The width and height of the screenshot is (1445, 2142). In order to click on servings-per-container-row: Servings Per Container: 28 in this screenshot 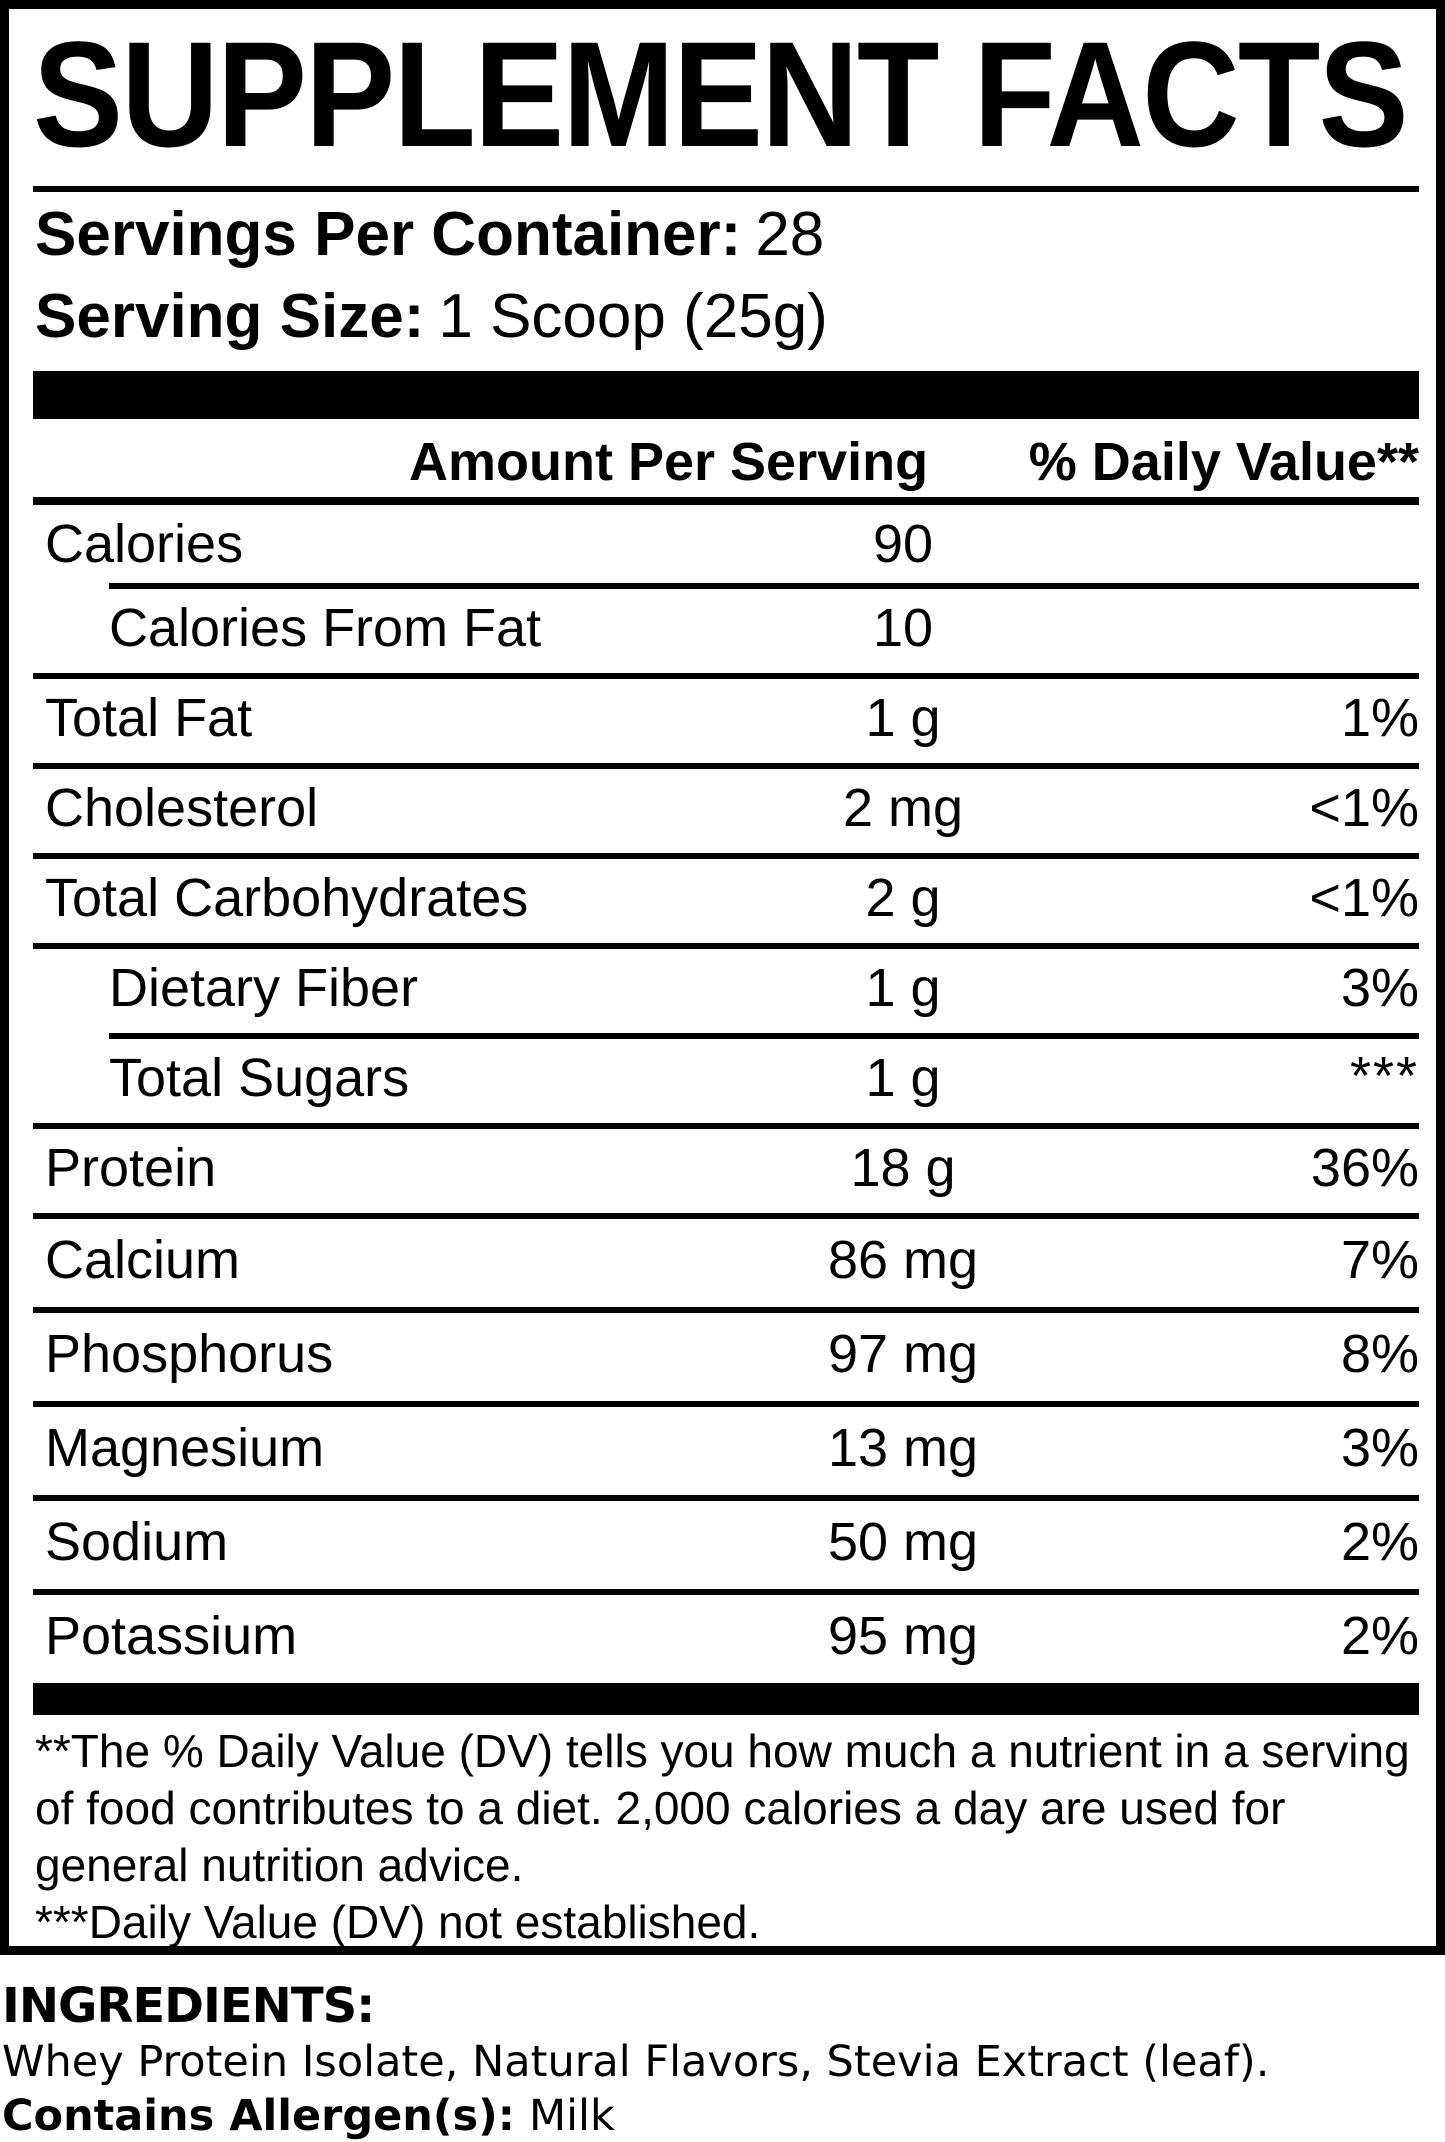, I will do `click(429, 235)`.